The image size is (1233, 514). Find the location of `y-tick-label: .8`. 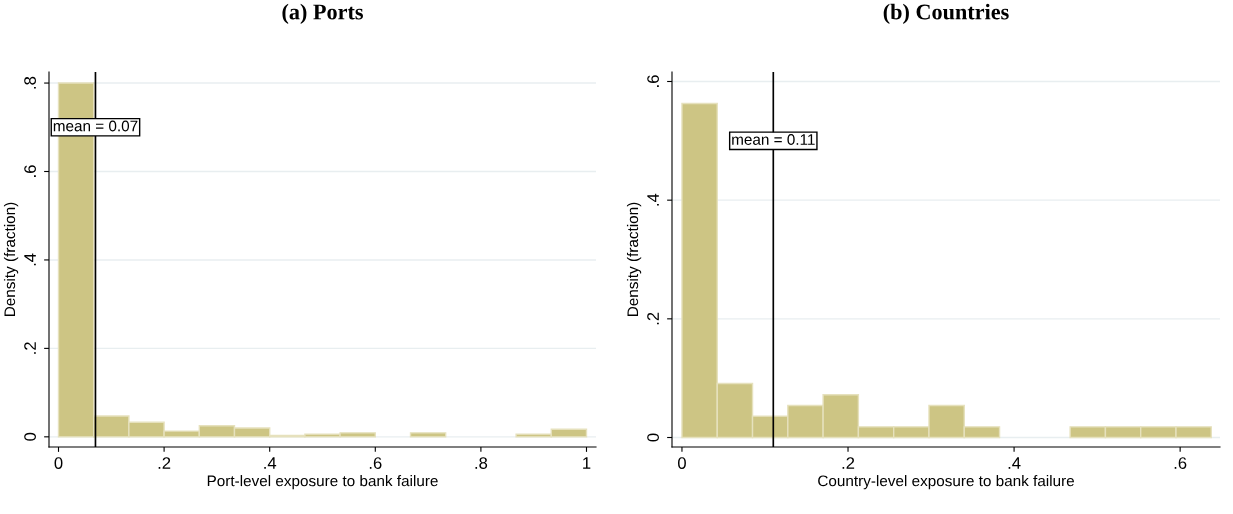

y-tick-label: .8 is located at coordinates (30, 82).